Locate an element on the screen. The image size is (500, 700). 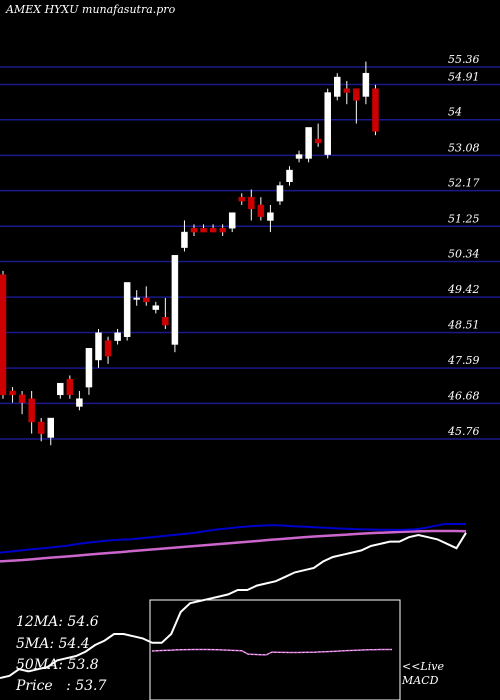
stat-50ma: 50MA: 53.8 is located at coordinates (57, 665).